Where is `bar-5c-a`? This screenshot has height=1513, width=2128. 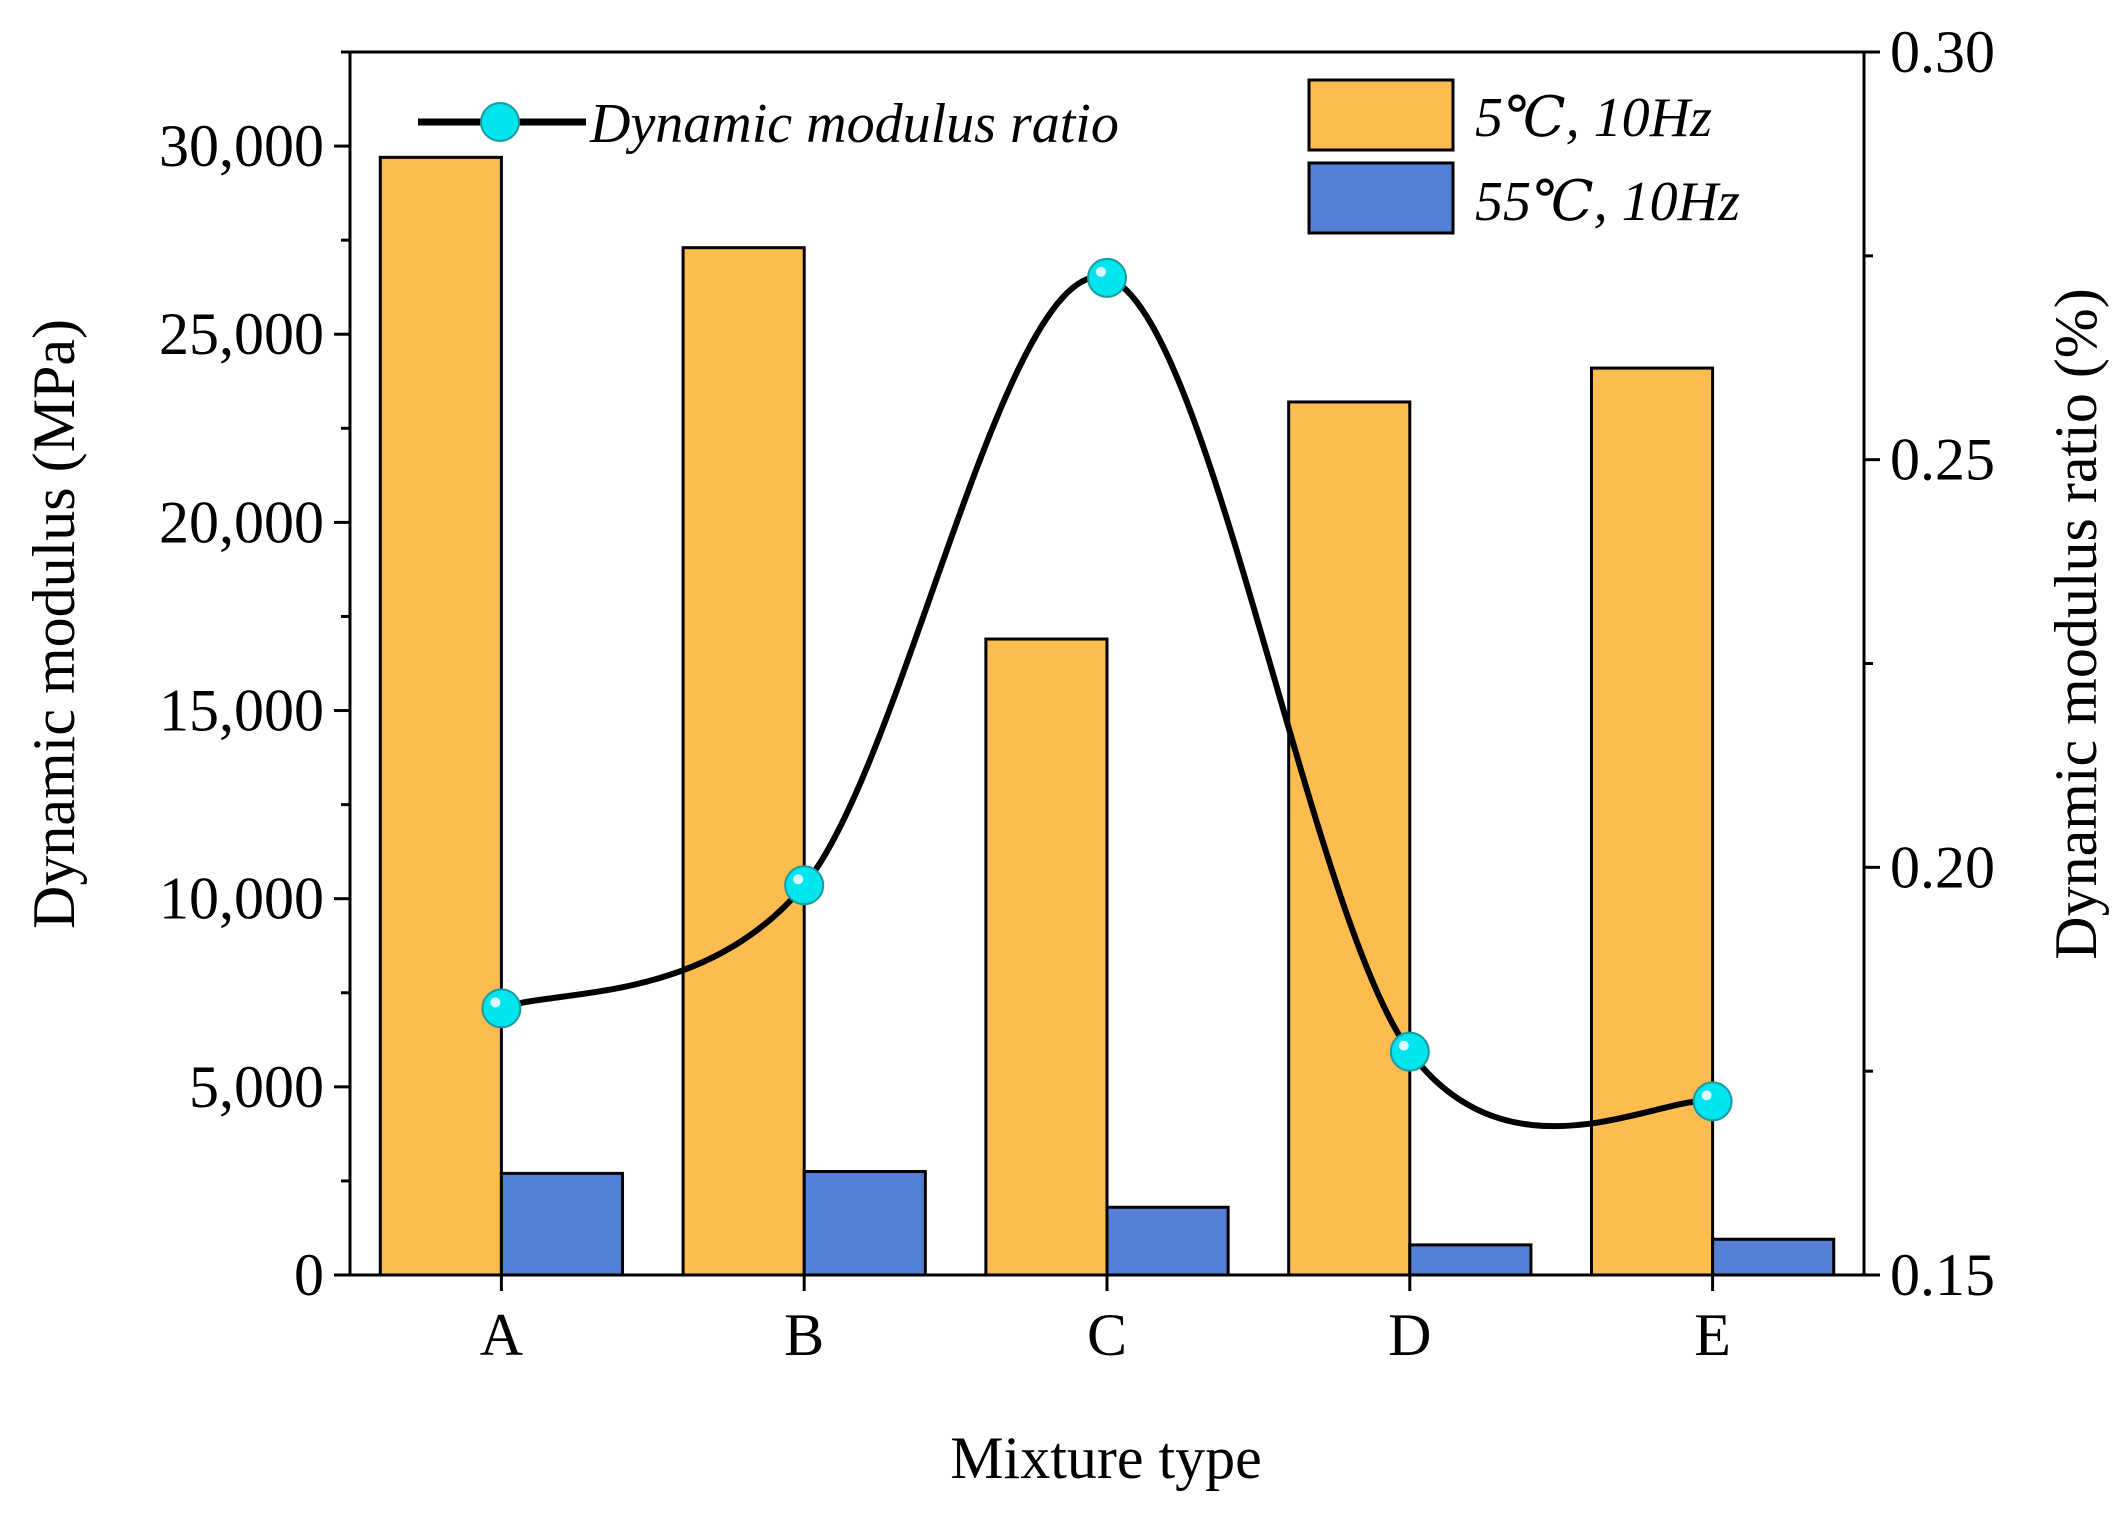 bar-5c-a is located at coordinates (440, 716).